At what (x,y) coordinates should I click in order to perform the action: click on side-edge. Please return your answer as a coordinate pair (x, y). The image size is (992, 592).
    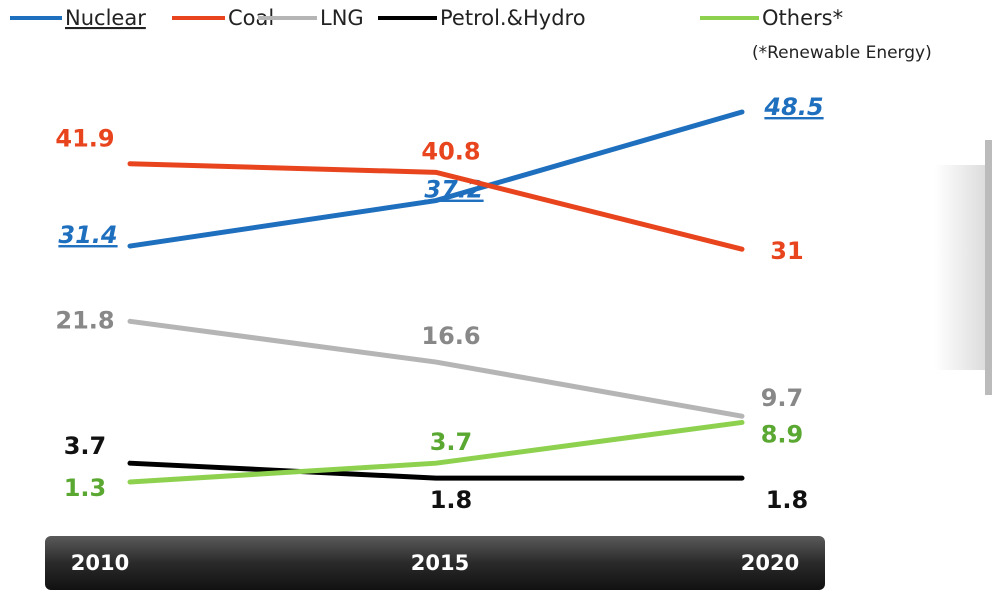
    Looking at the image, I should click on (988, 267).